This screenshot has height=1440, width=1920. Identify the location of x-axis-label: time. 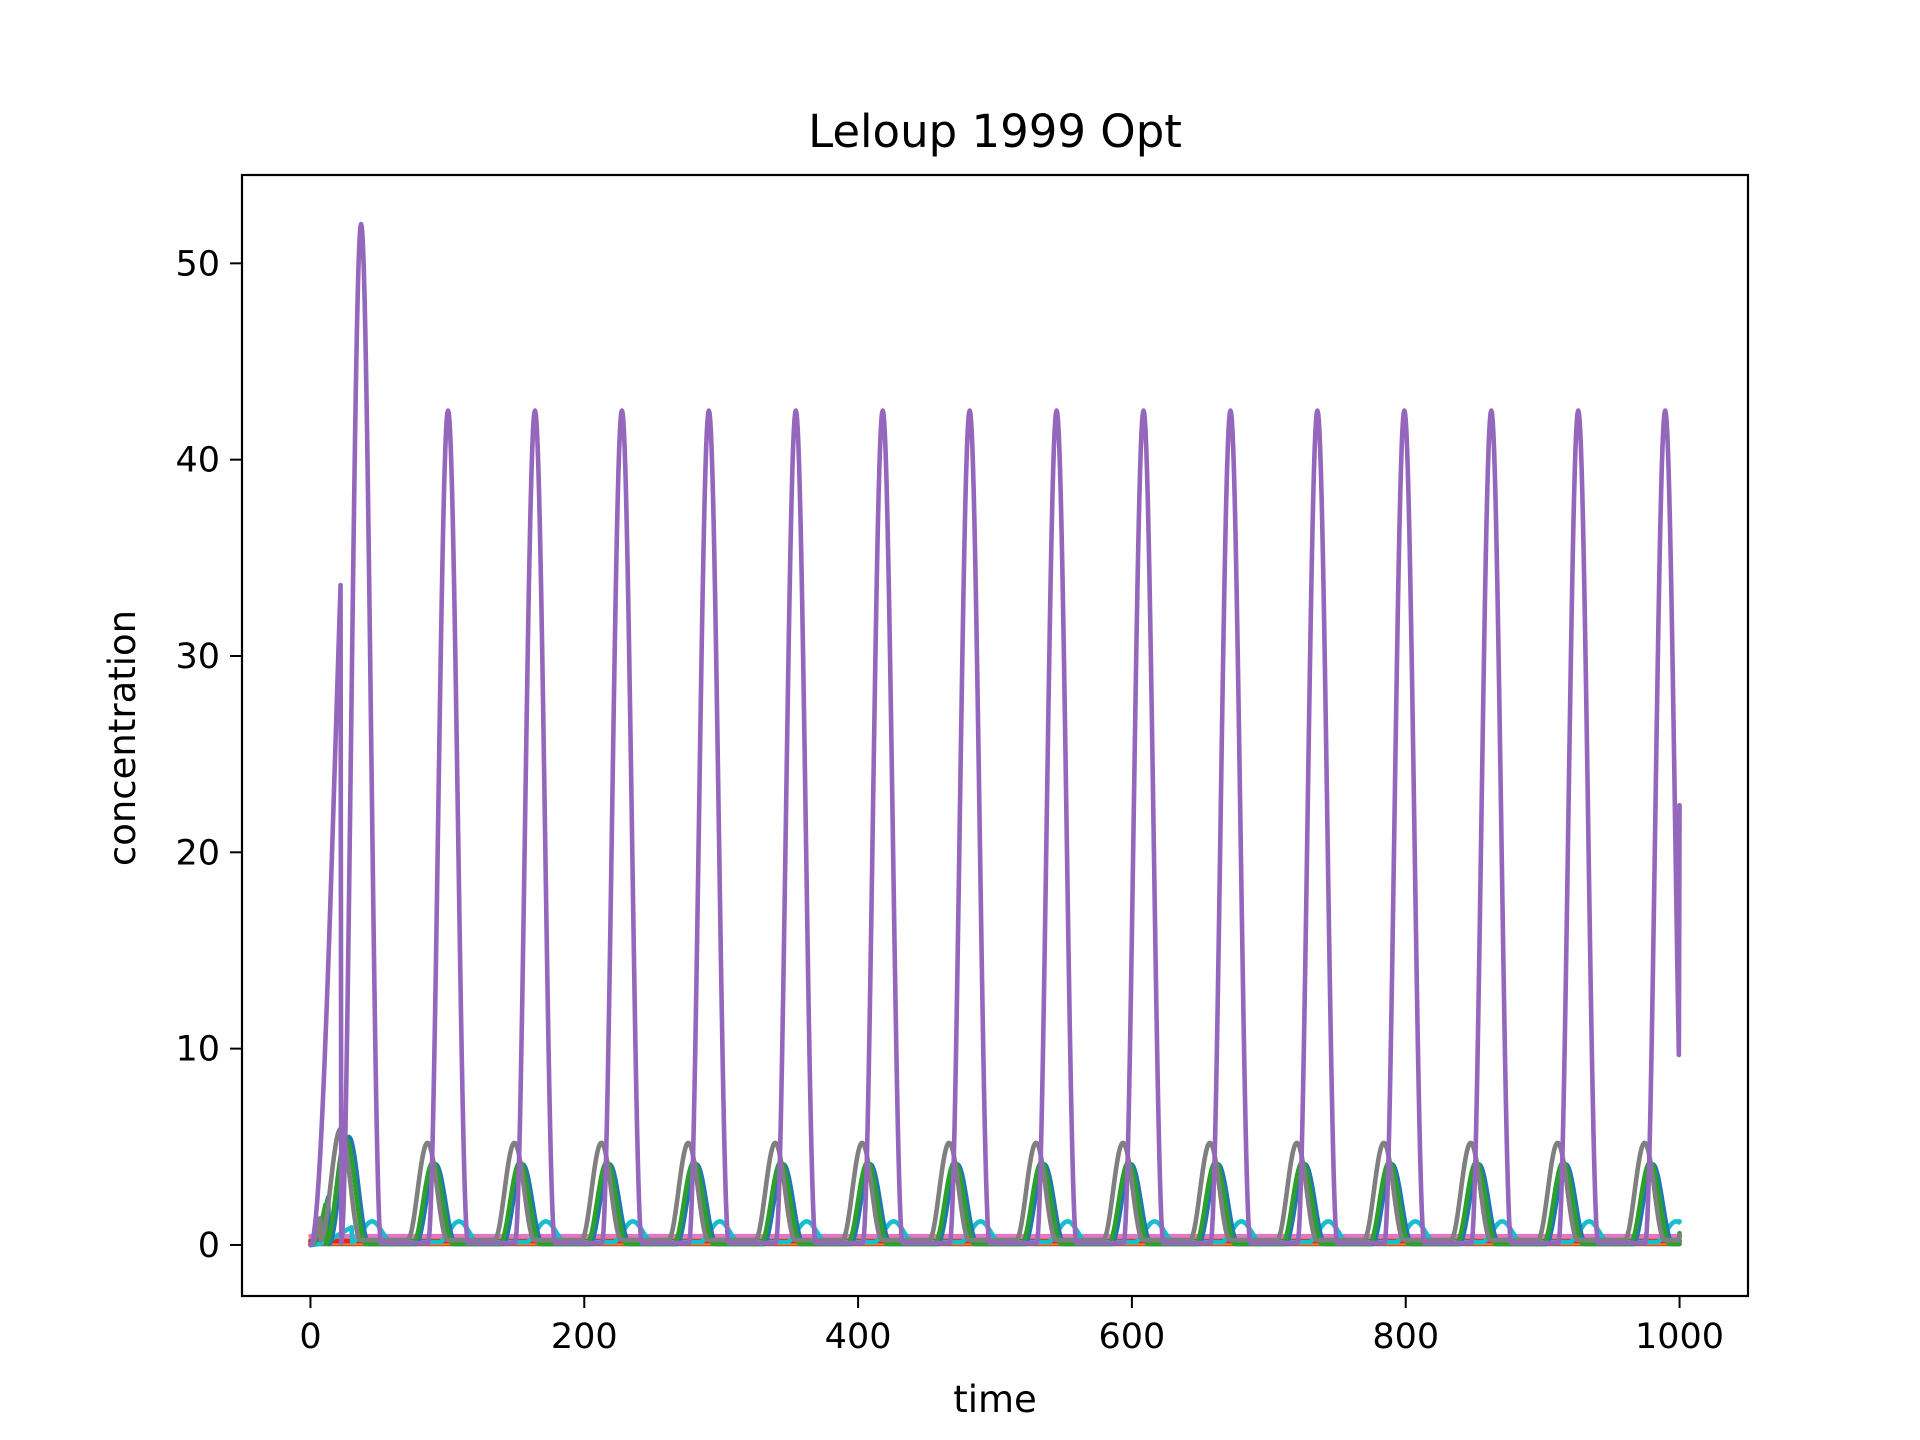
(995, 1399).